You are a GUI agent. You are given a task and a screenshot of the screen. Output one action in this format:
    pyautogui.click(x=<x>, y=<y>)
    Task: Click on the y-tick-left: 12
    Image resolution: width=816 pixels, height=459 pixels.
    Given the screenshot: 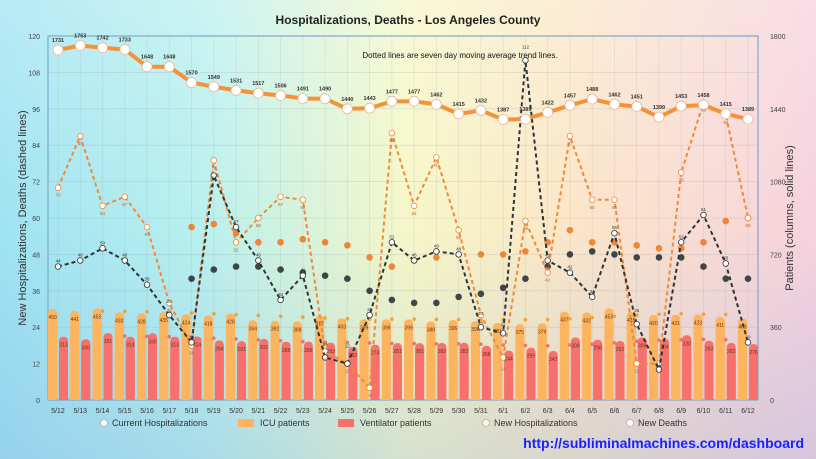 What is the action you would take?
    pyautogui.click(x=36, y=365)
    